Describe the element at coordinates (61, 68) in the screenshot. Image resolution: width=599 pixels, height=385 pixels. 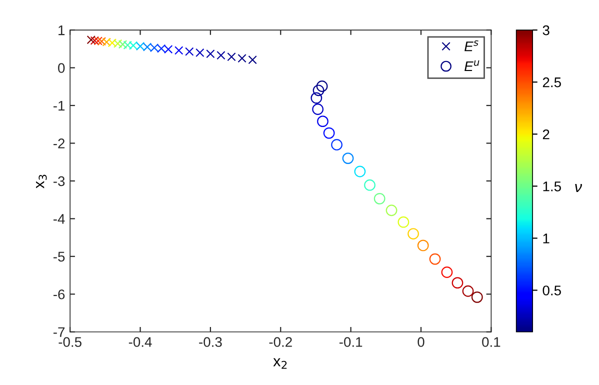
I see `y-tick-label: 0` at that location.